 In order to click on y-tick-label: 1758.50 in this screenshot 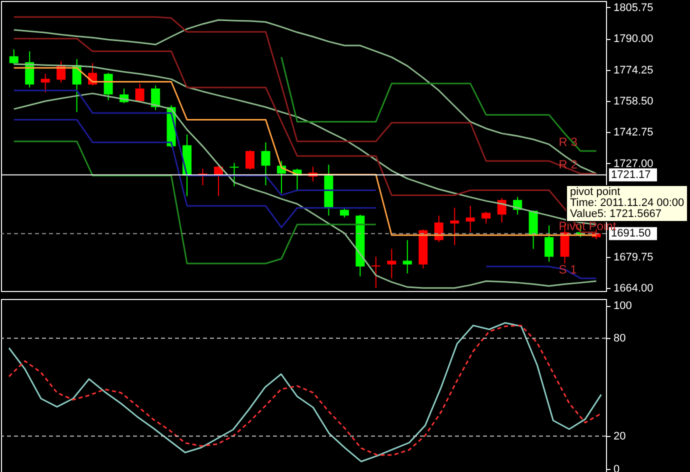, I will do `click(634, 101)`.